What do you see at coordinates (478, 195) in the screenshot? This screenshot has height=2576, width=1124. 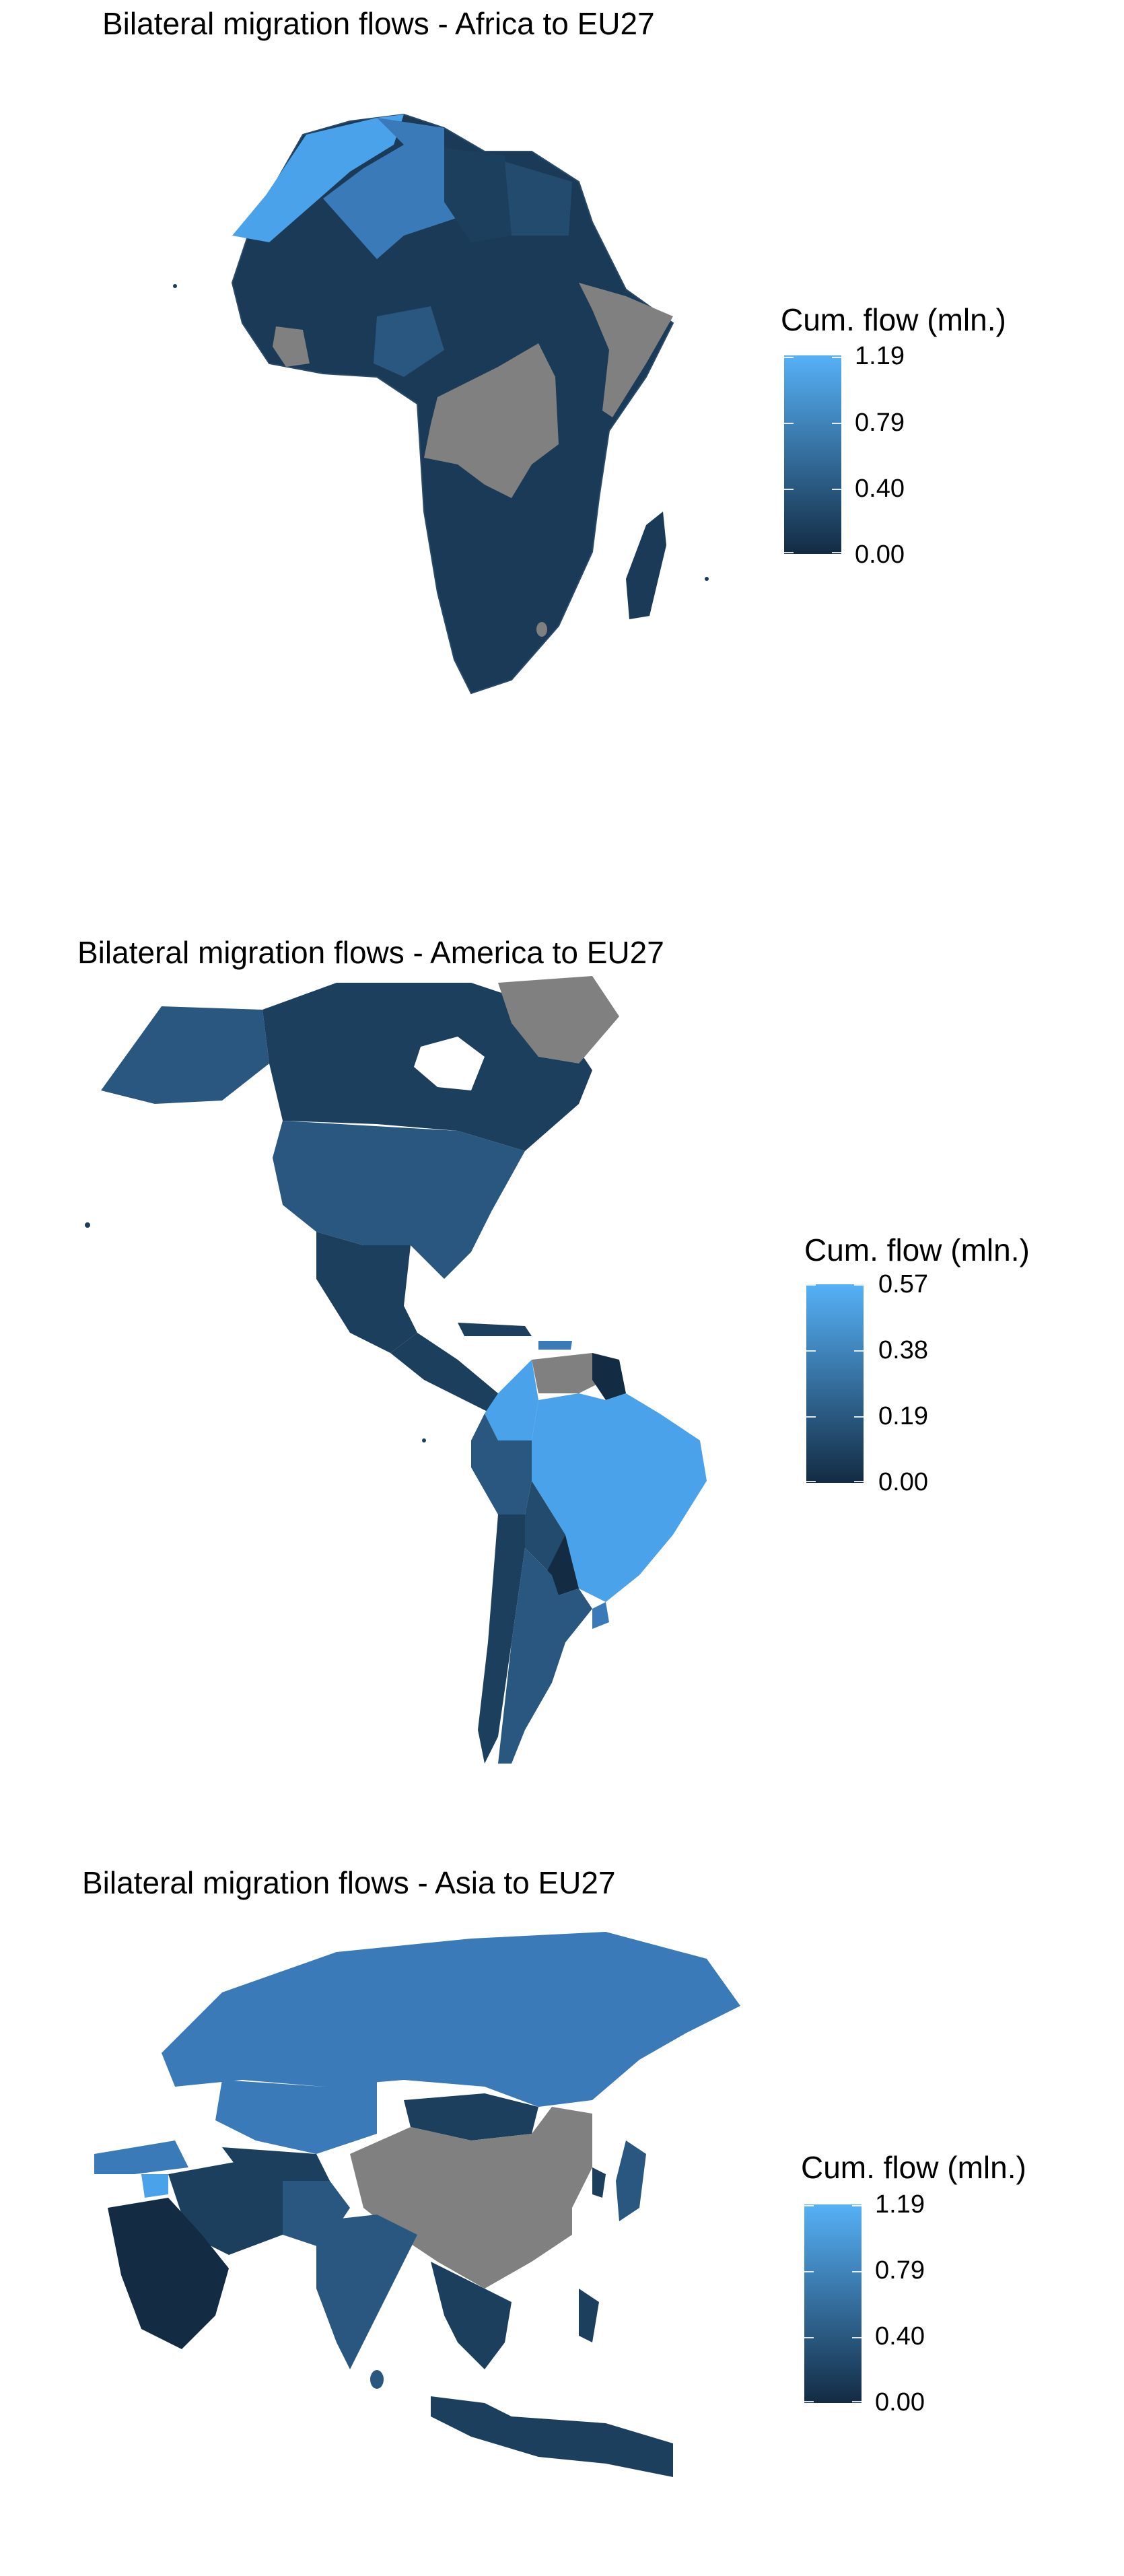 I see `region-libya` at bounding box center [478, 195].